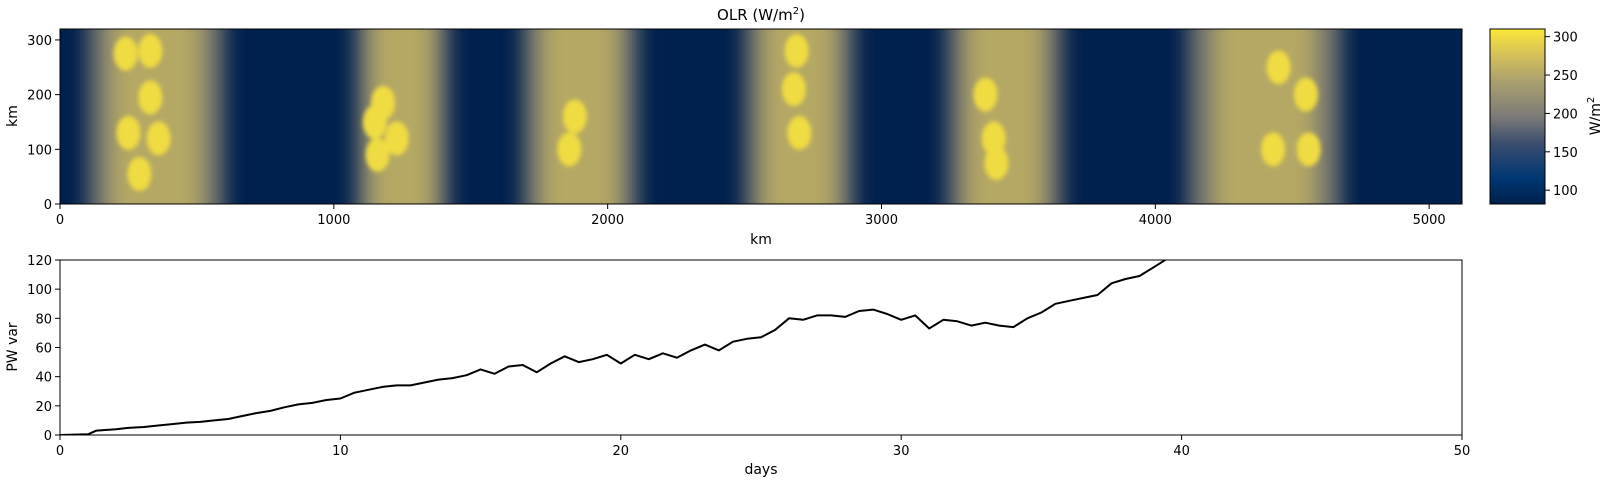  What do you see at coordinates (43, 407) in the screenshot?
I see `pw-var-y-tick-label: 20` at bounding box center [43, 407].